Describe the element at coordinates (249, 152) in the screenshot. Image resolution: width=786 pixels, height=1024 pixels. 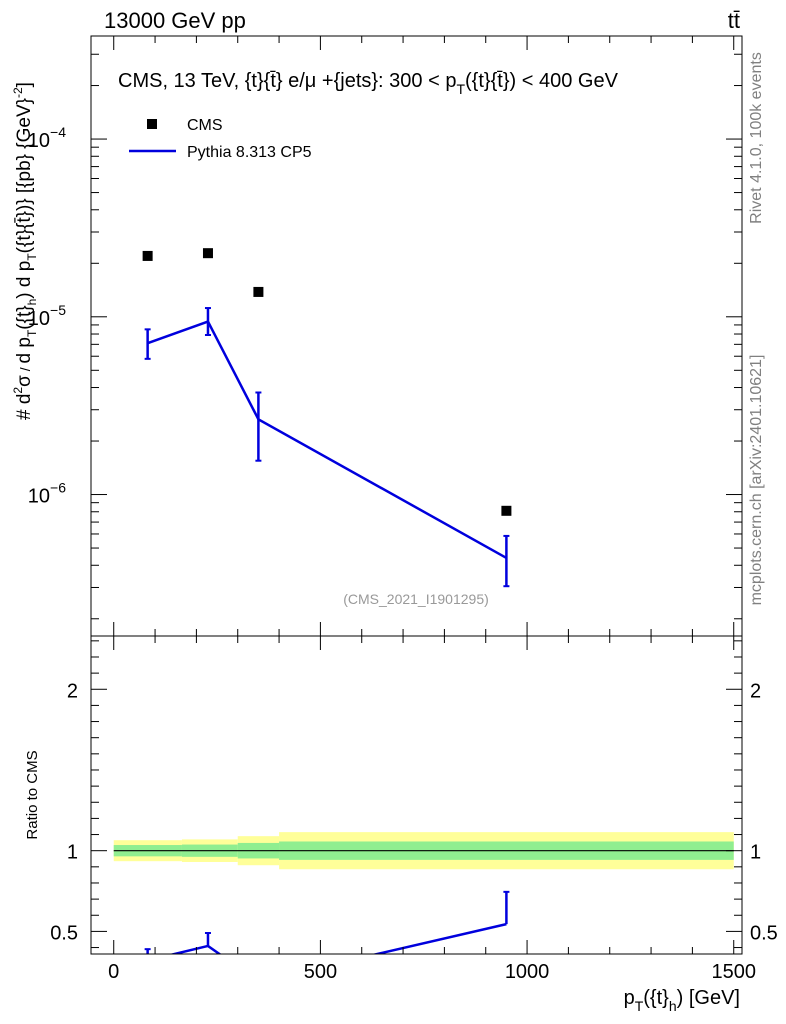
I see `legend-pythia-label: Pythia 8.313 CP5` at that location.